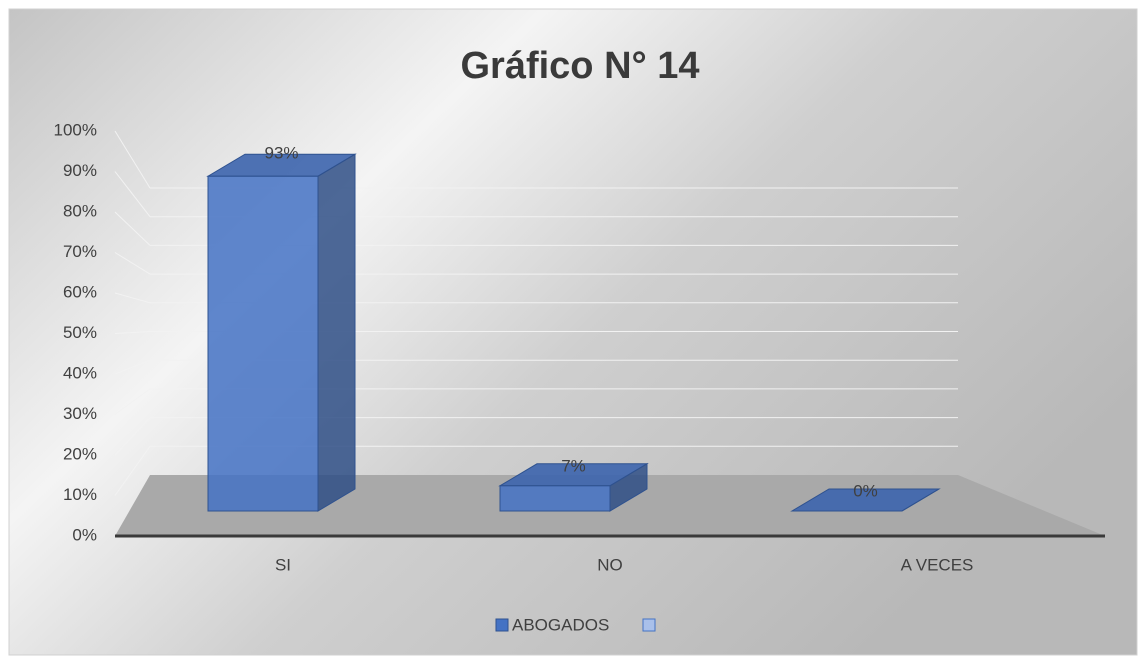  I want to click on chart-title: Gráfico N° 14, so click(579, 66).